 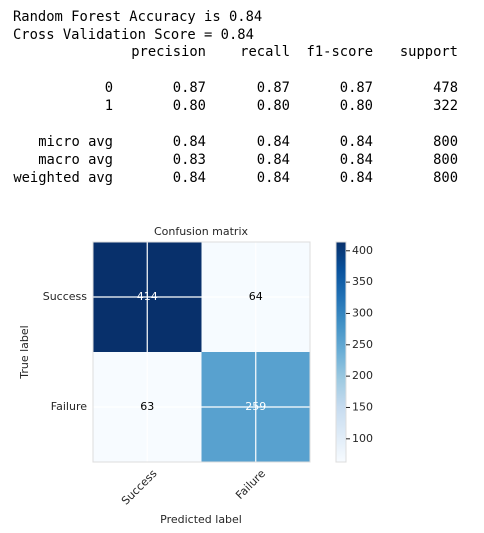 What do you see at coordinates (201, 519) in the screenshot?
I see `x-axis-label: Predicted label` at bounding box center [201, 519].